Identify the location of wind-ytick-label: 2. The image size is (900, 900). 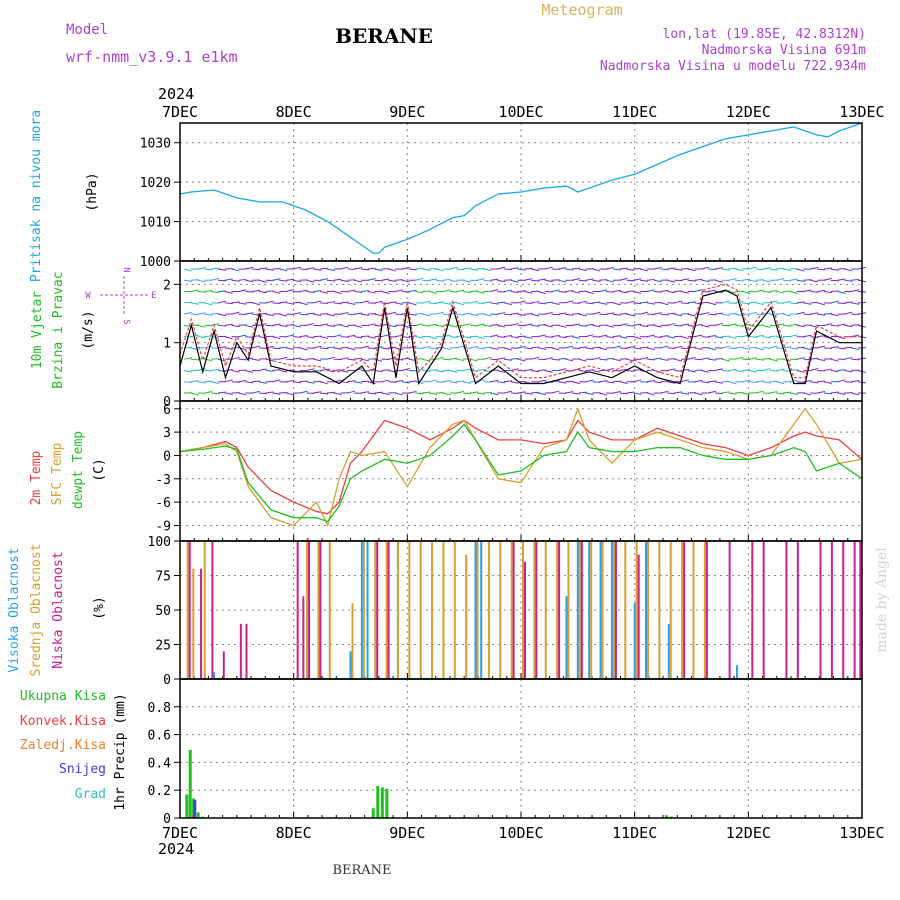
(167, 285).